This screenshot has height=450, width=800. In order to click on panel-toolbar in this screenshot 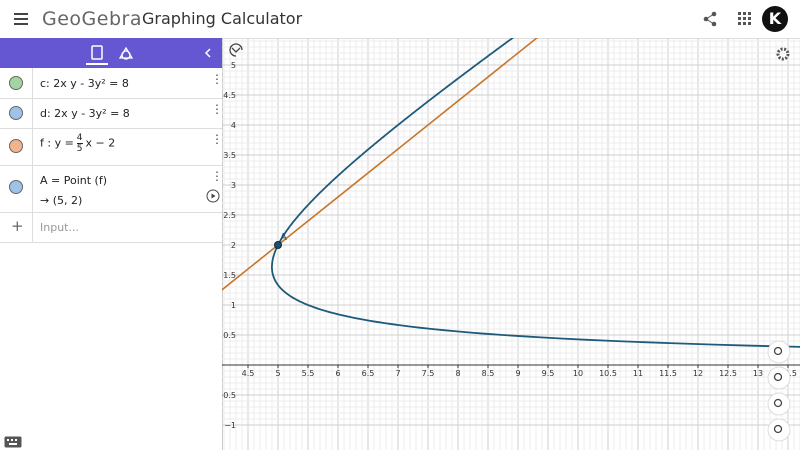, I will do `click(111, 53)`.